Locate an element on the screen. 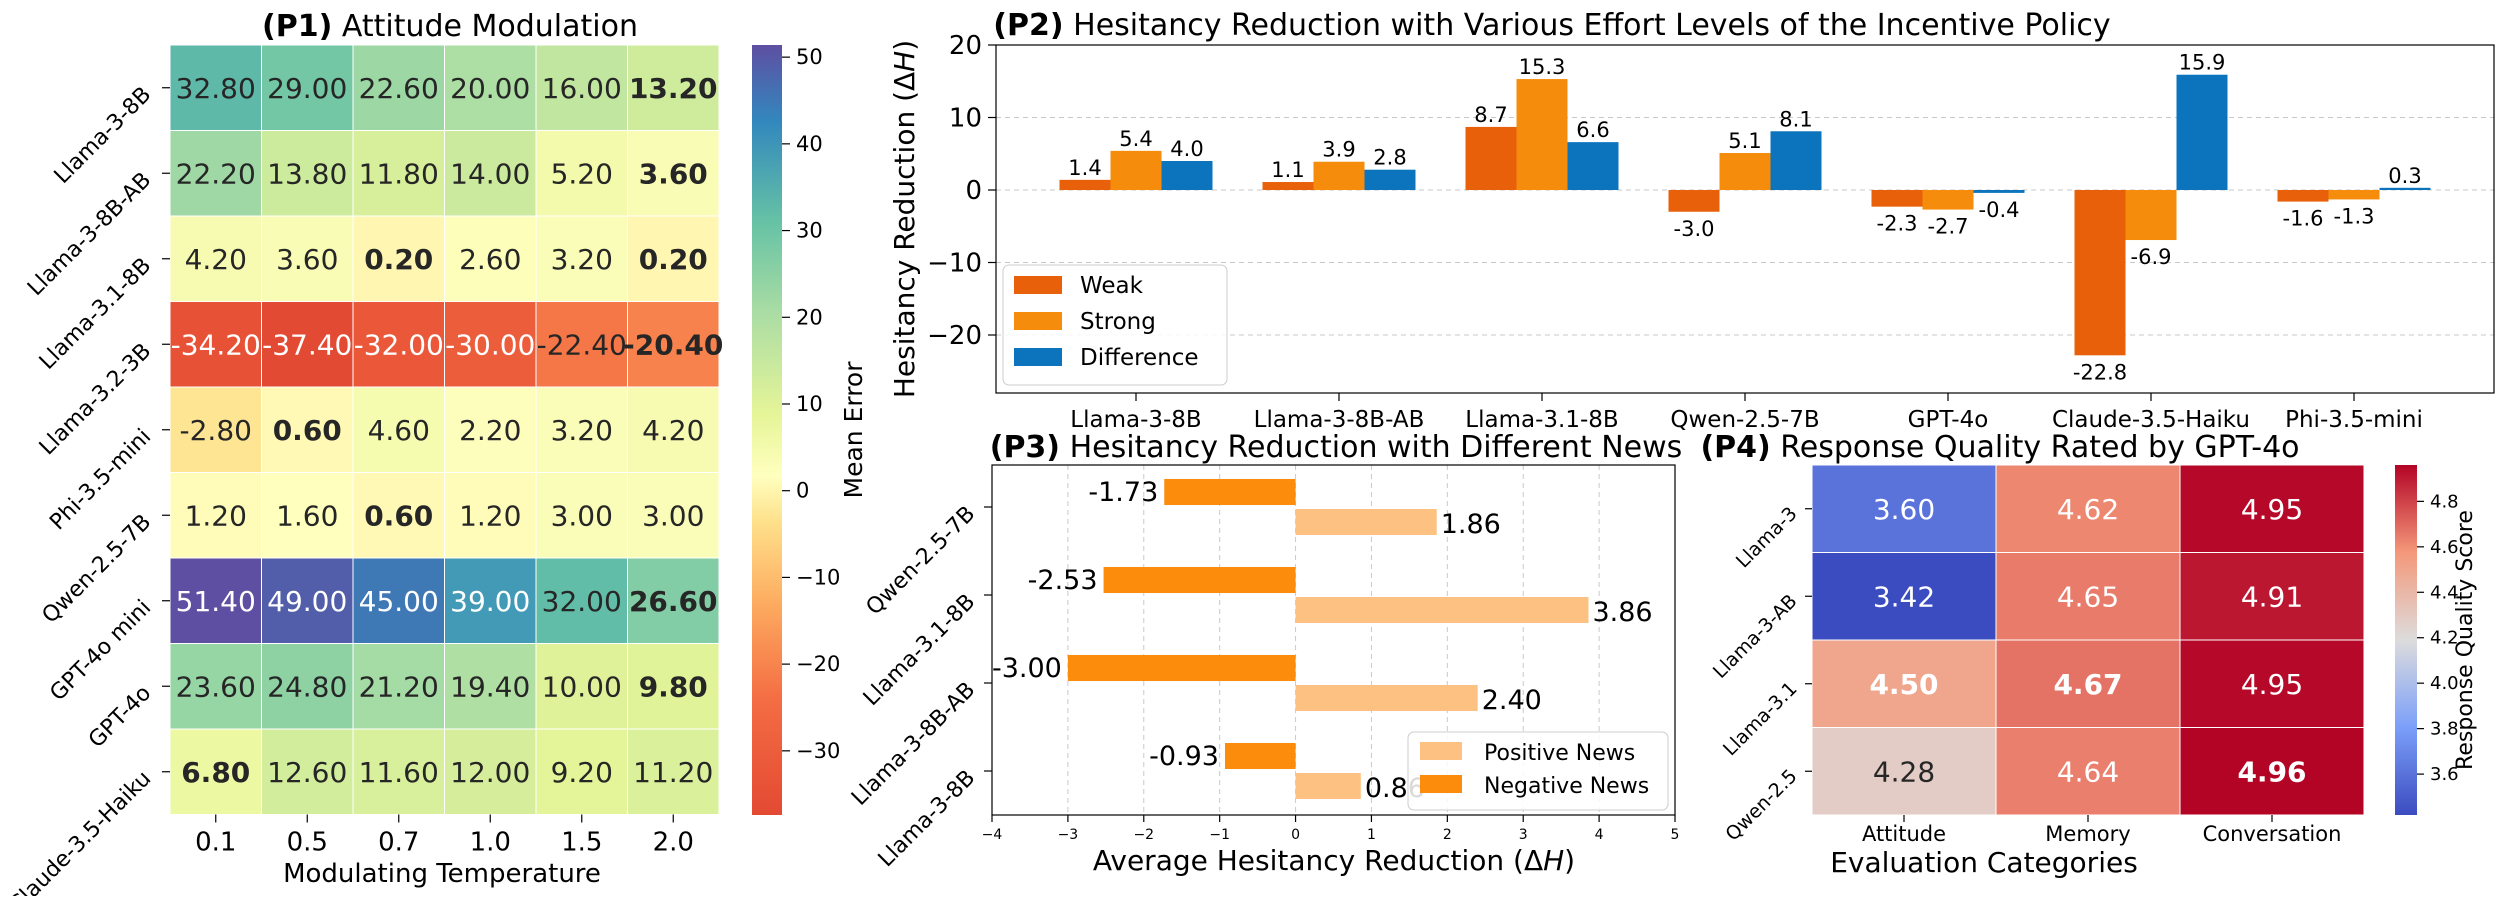  p1-cell-label: 14.00 is located at coordinates (490, 173).